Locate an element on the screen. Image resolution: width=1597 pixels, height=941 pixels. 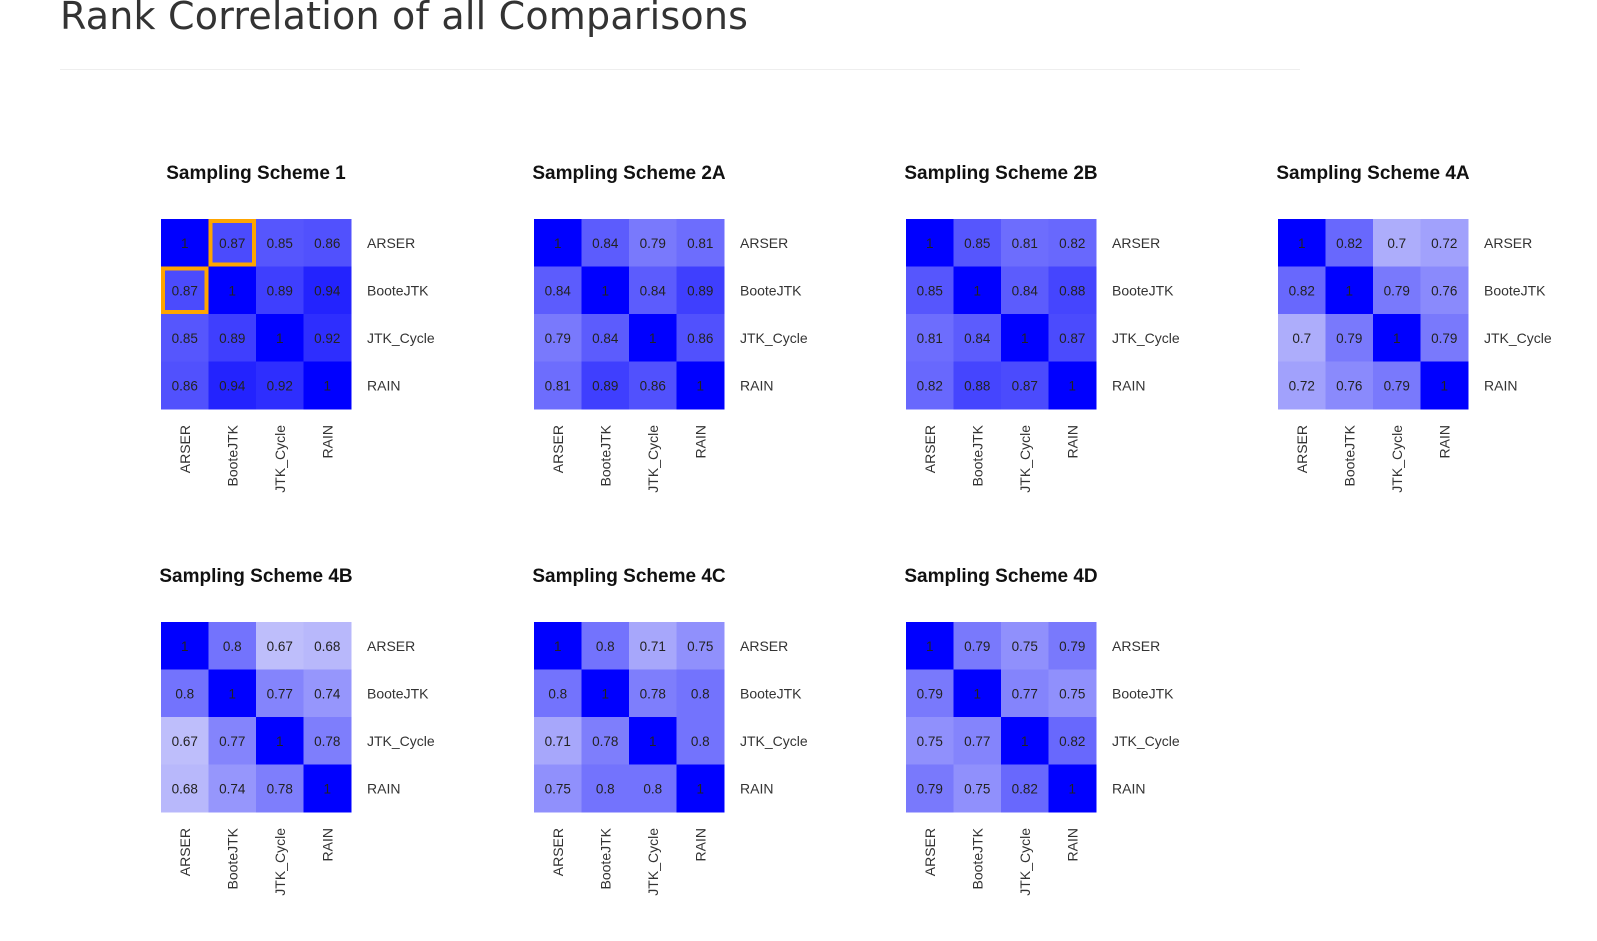
heatmap-sampling-scheme-4b-cell-rain-bootejtk is located at coordinates (232, 788).